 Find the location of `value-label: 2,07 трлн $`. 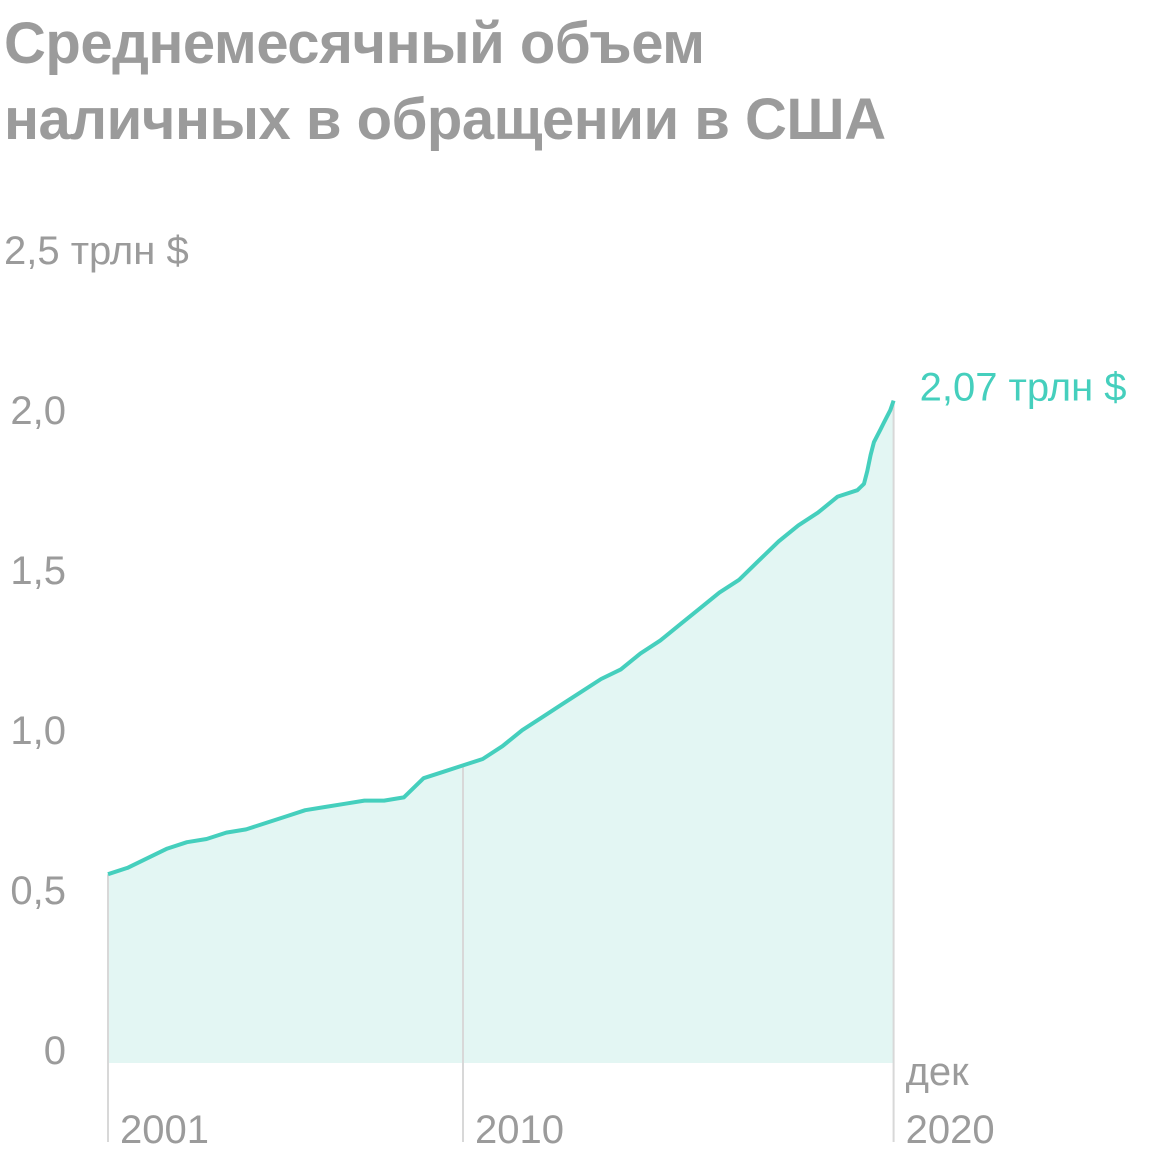

value-label: 2,07 трлн $ is located at coordinates (1023, 388).